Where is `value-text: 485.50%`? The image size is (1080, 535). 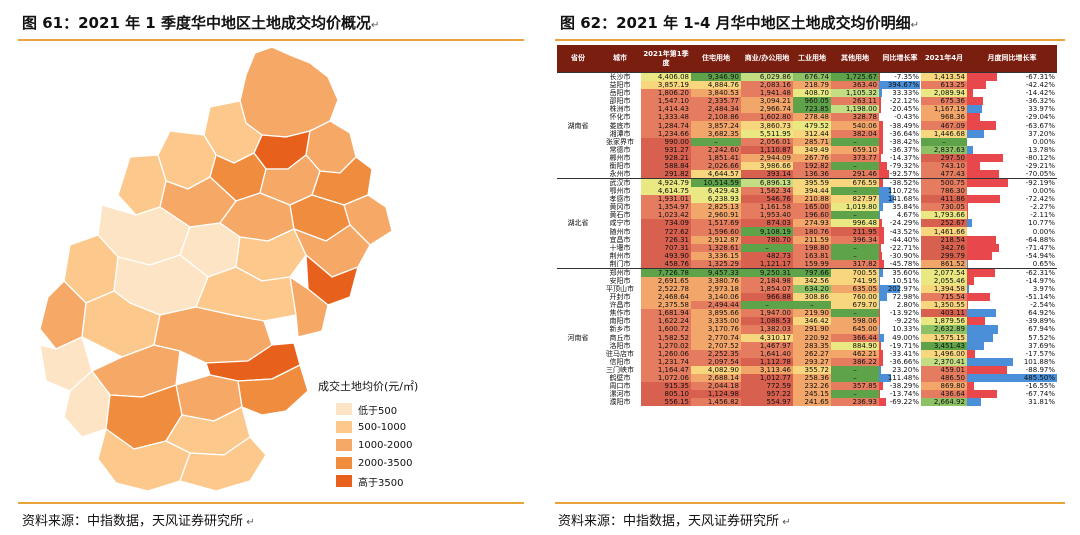
value-text: 485.50% is located at coordinates (1039, 377).